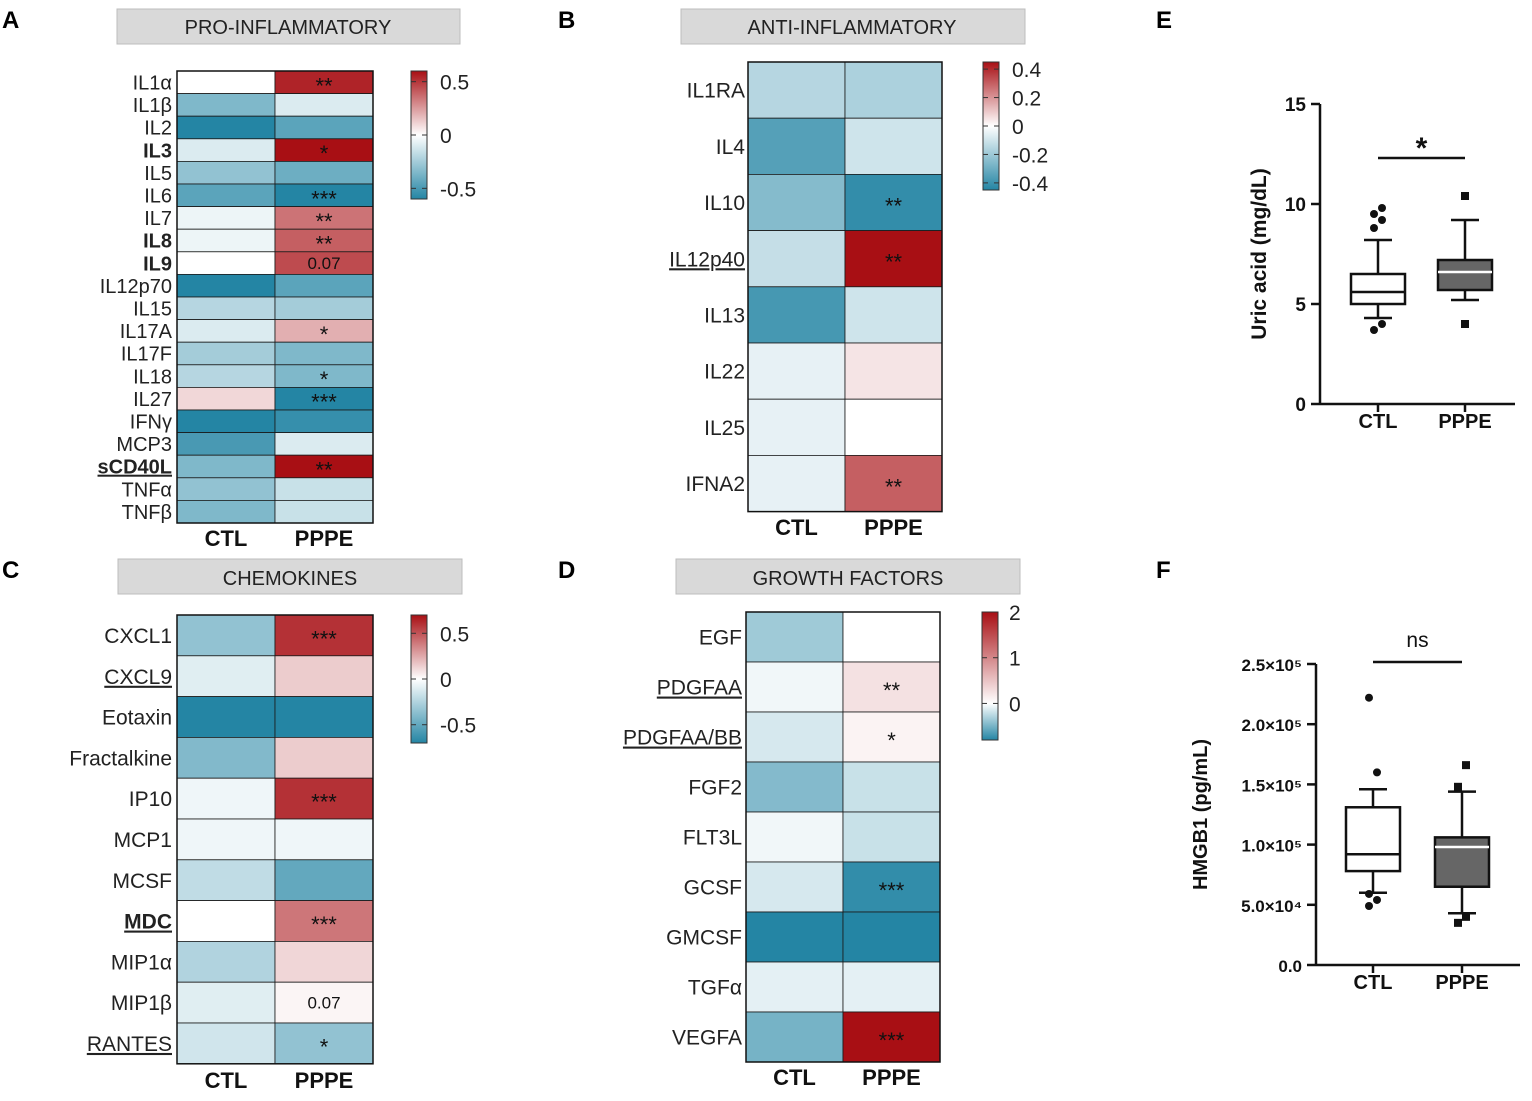 This screenshot has height=1101, width=1532. Describe the element at coordinates (1271, 906) in the screenshot. I see `y-tick-label: 5.0×10⁴` at that location.